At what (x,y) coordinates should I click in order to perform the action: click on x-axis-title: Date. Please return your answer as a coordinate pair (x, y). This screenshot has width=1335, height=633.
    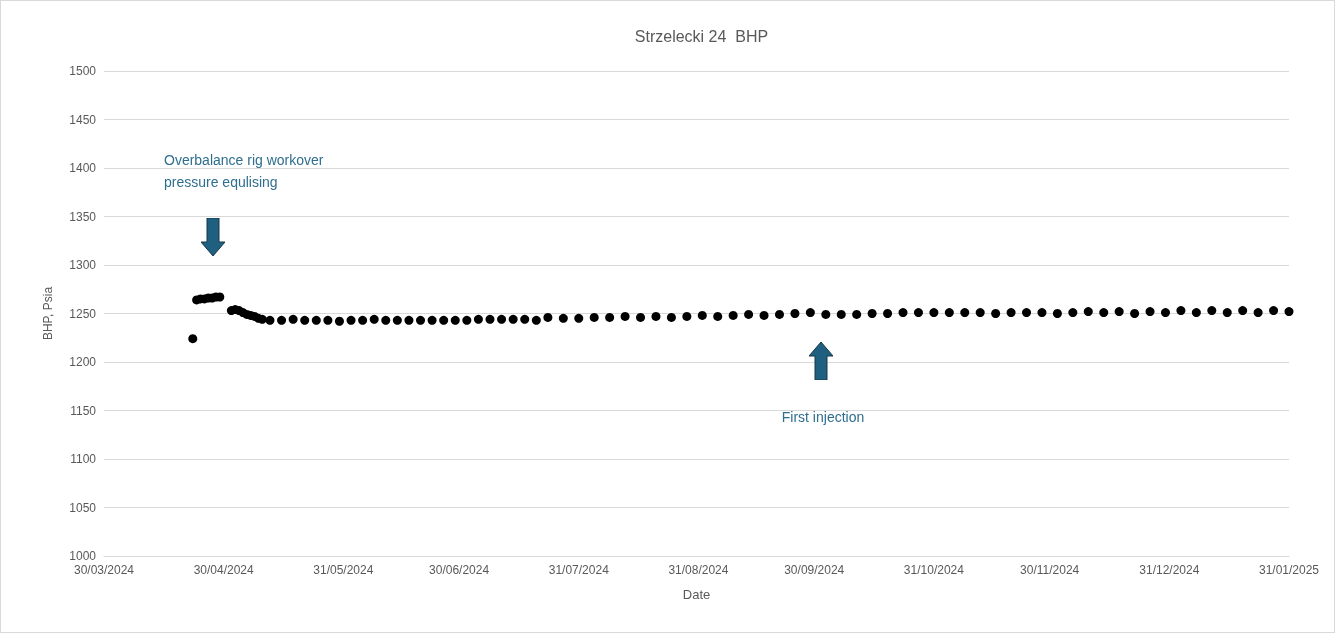
    Looking at the image, I should click on (696, 594).